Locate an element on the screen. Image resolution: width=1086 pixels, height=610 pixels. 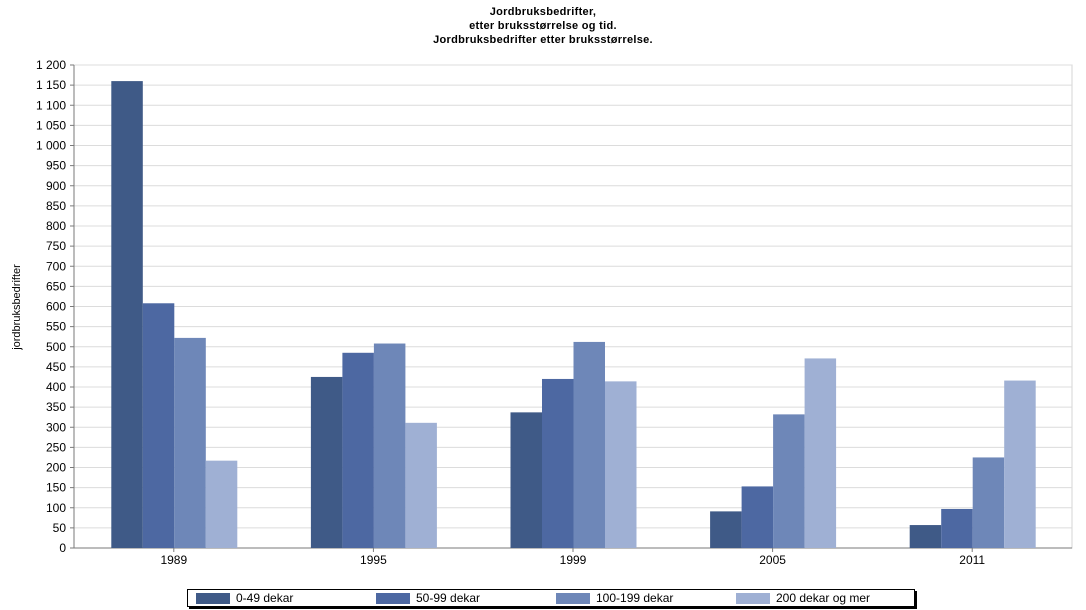
y-tick-label: 750 is located at coordinates (56, 246).